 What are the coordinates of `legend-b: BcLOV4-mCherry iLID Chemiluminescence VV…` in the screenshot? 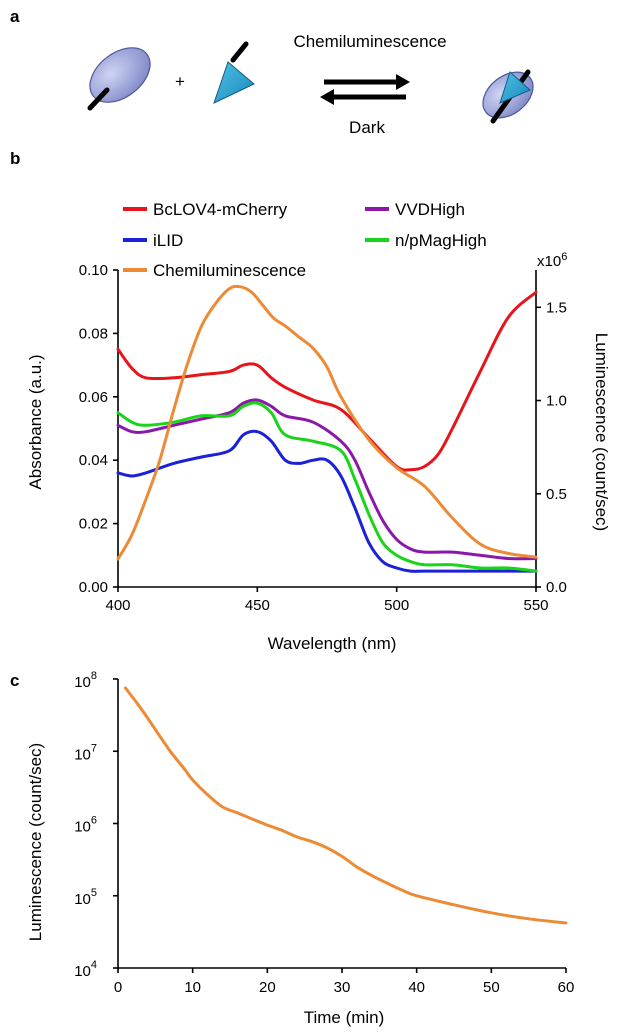 It's located at (305, 240).